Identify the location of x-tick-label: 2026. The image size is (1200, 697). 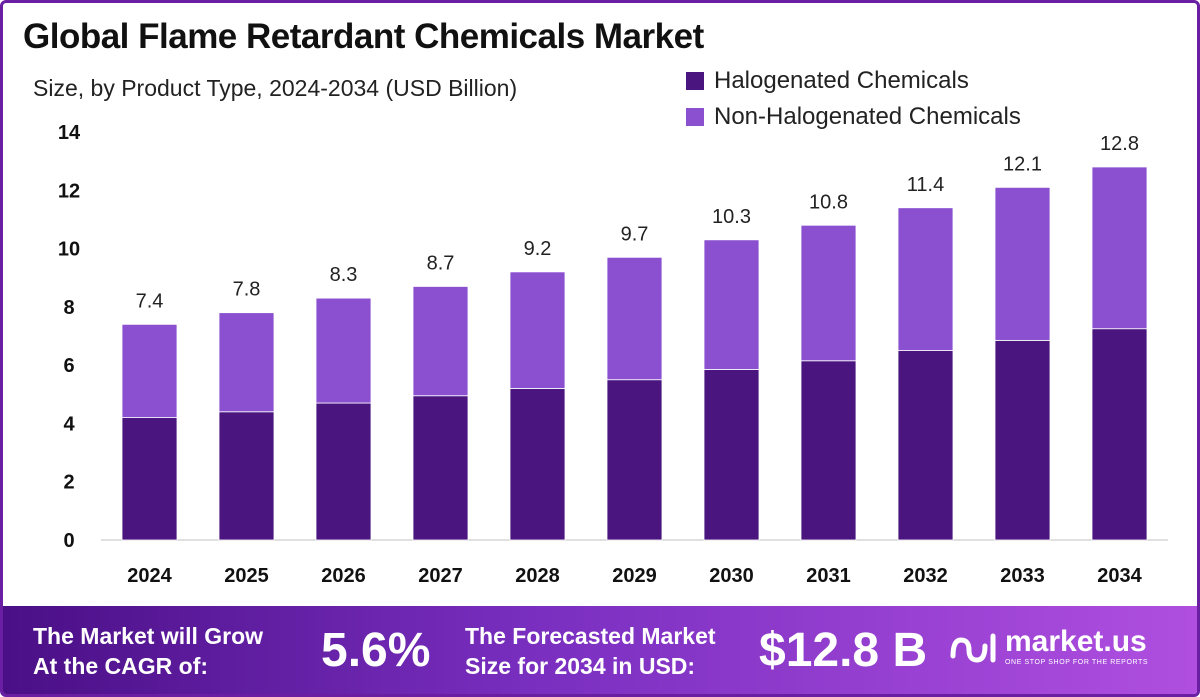
(343, 576).